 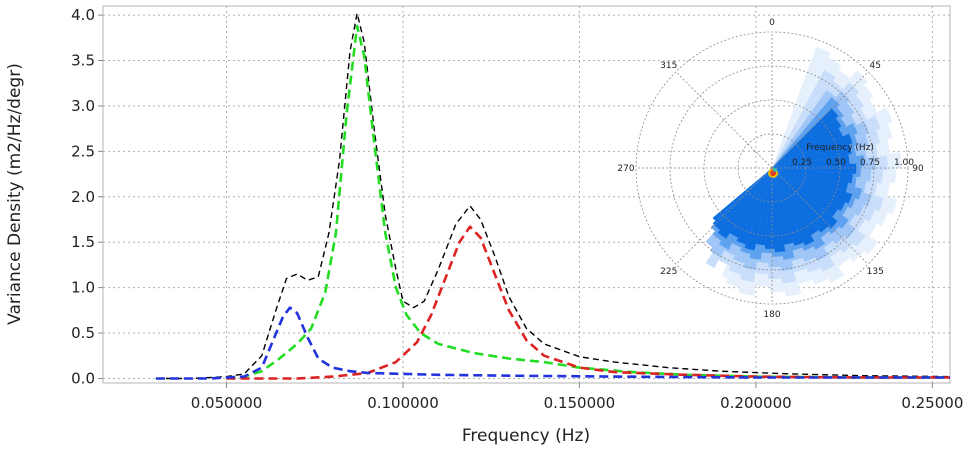 What do you see at coordinates (83, 197) in the screenshot?
I see `y-tick-label: 2.0` at bounding box center [83, 197].